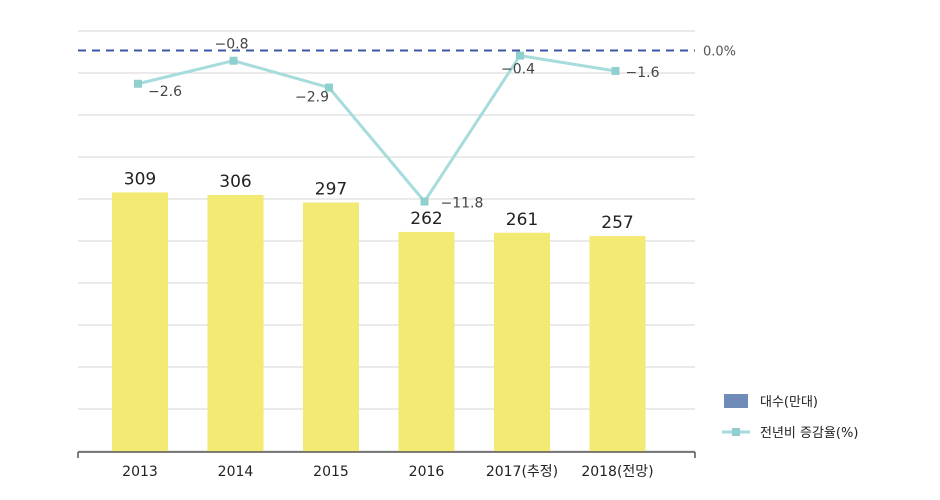 This screenshot has height=500, width=940. I want to click on bar-value-label: 262, so click(426, 219).